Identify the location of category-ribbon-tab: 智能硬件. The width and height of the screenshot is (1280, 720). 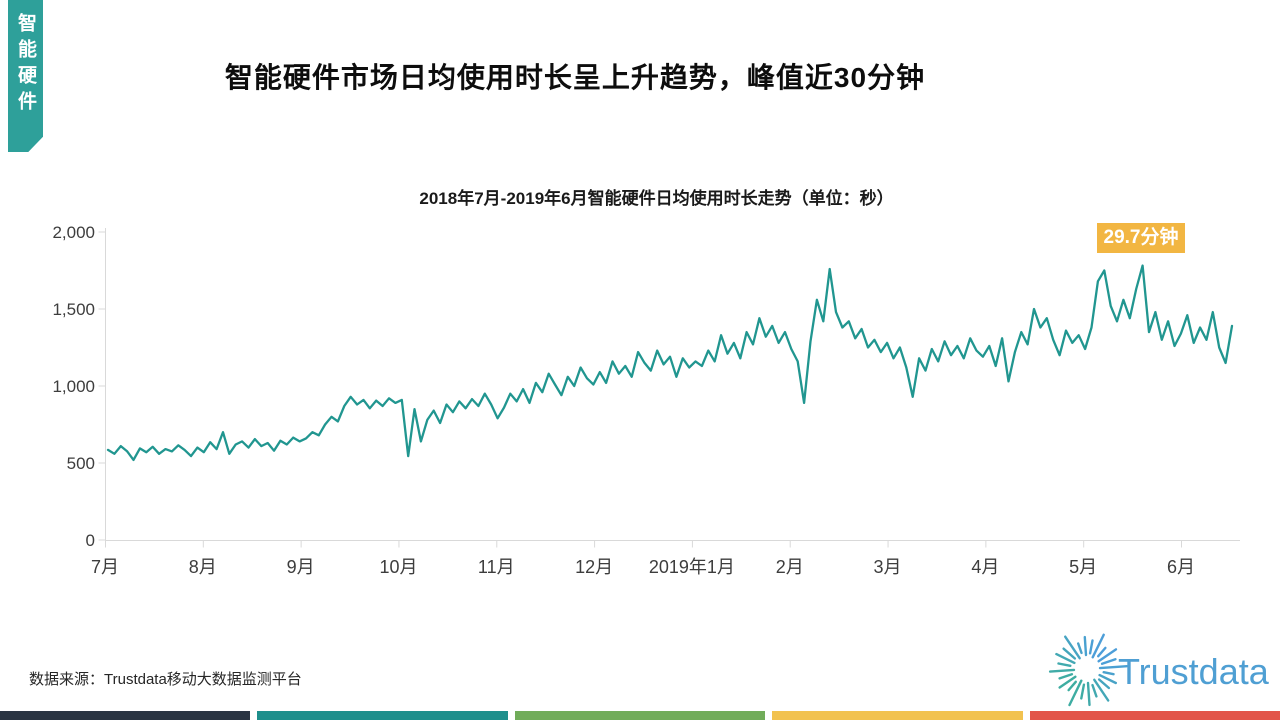
(25, 76).